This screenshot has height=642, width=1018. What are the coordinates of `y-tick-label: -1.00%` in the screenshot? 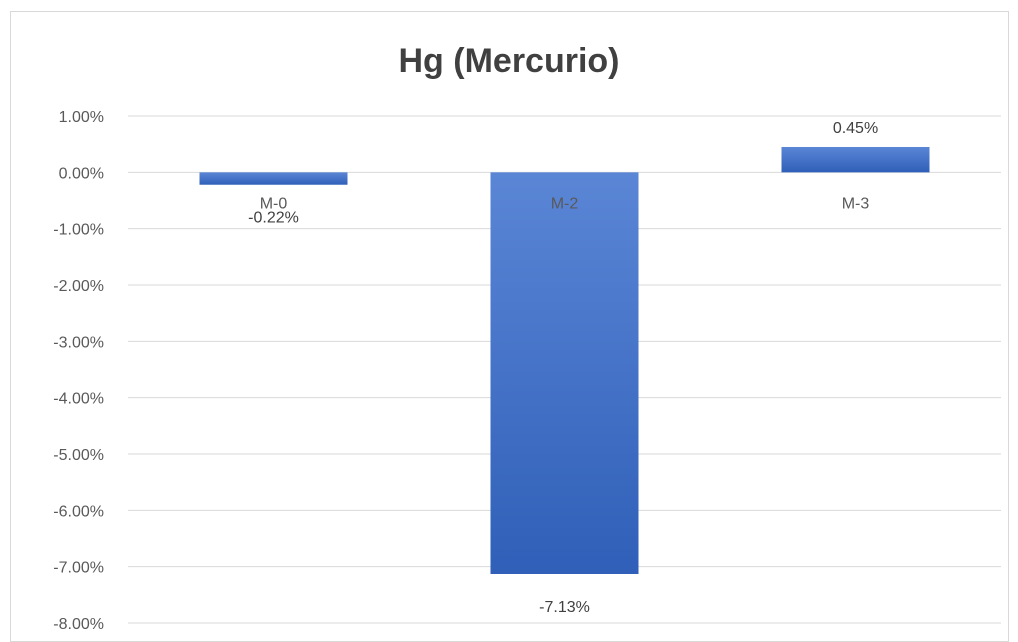 It's located at (78, 230).